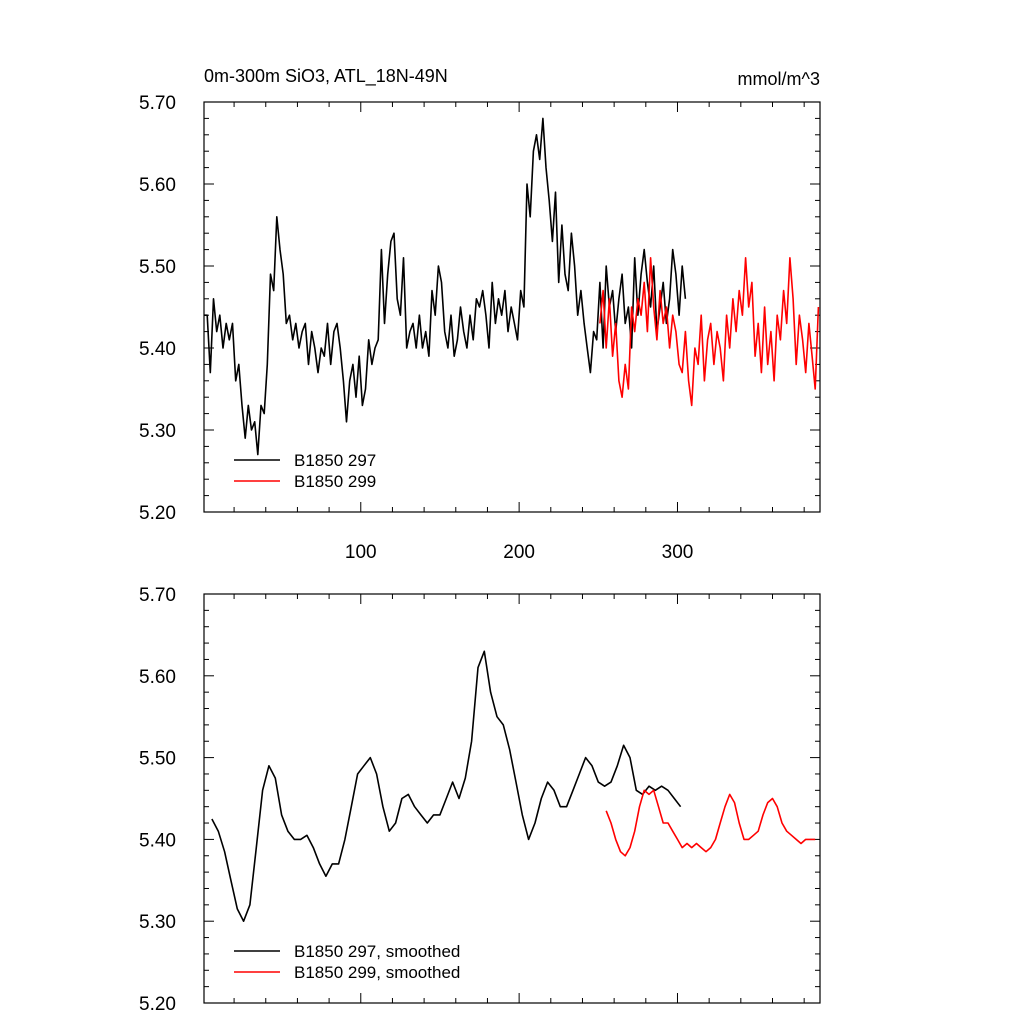  I want to click on series-line-black, so click(446, 786).